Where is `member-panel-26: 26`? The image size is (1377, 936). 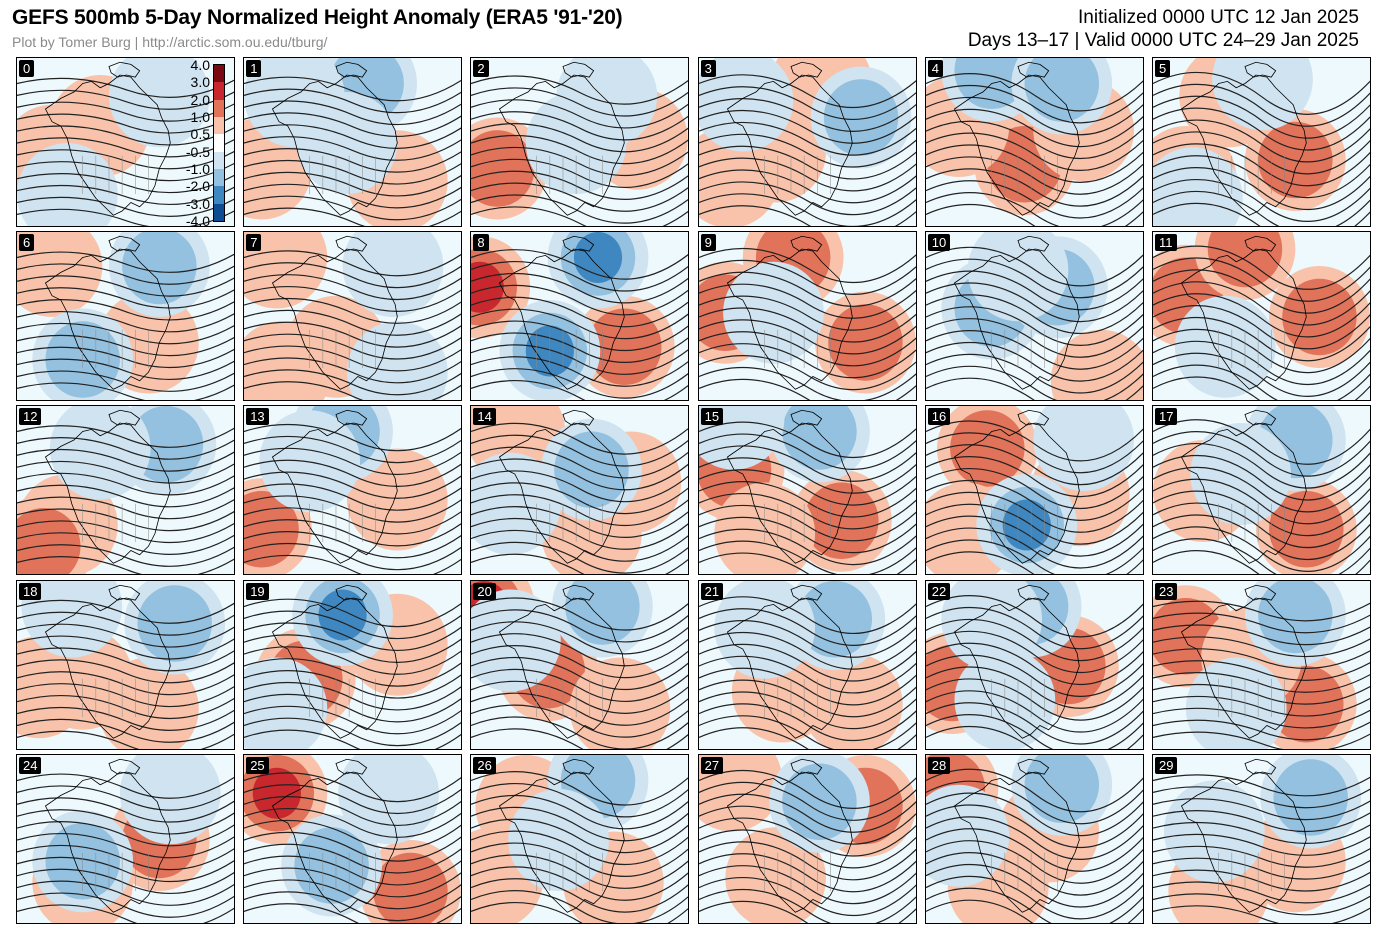 member-panel-26: 26 is located at coordinates (580, 838).